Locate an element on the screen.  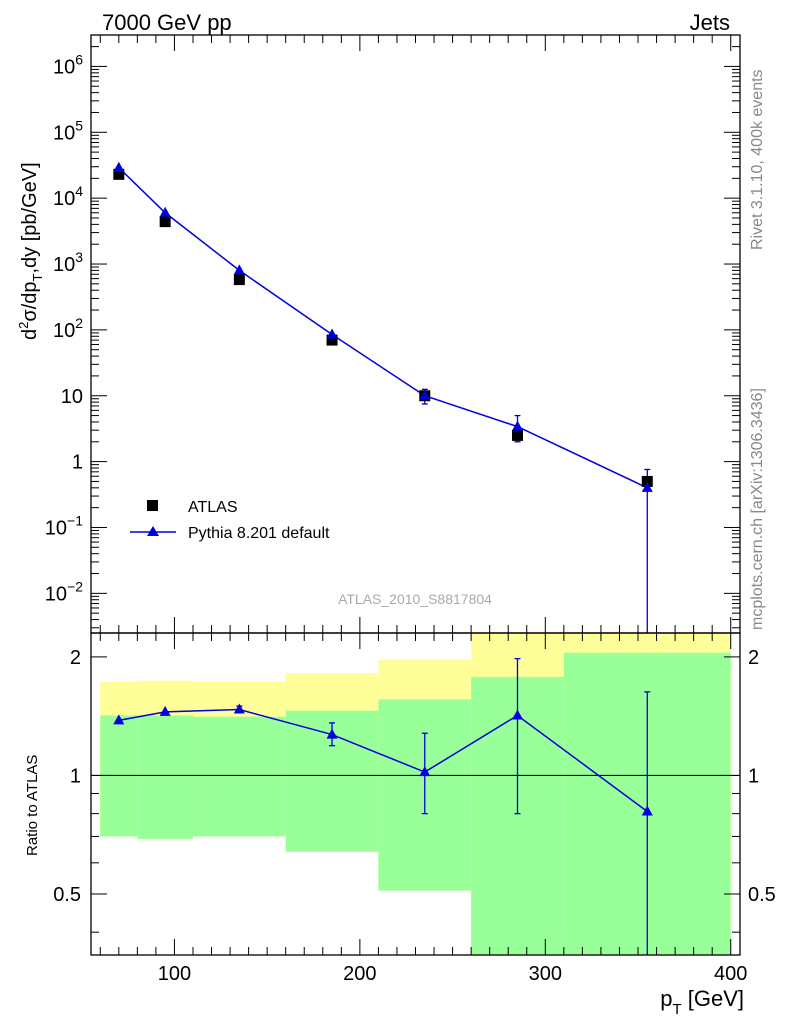
upper-y-tick-label: 1 is located at coordinates (77, 463).